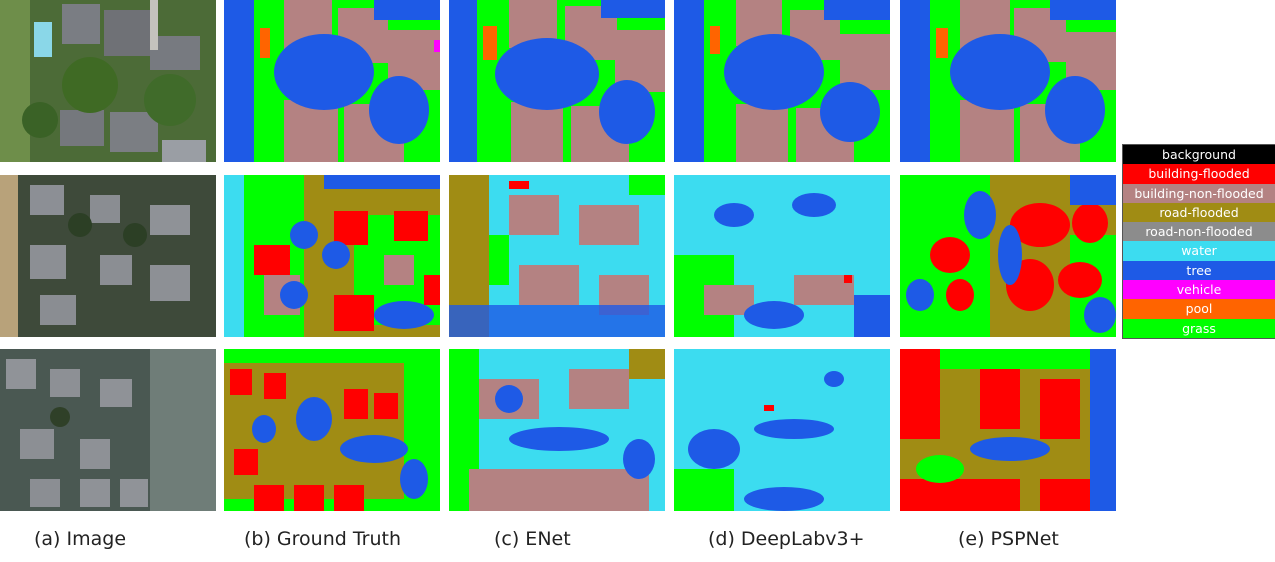 This screenshot has width=1275, height=562. What do you see at coordinates (1199, 212) in the screenshot?
I see `legend-item-road-flooded: road-flooded` at bounding box center [1199, 212].